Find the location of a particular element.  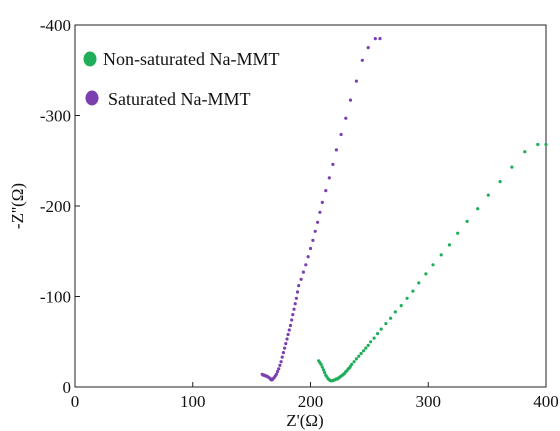

legend-item-saturated: Saturated Na-MMT is located at coordinates (167, 99).